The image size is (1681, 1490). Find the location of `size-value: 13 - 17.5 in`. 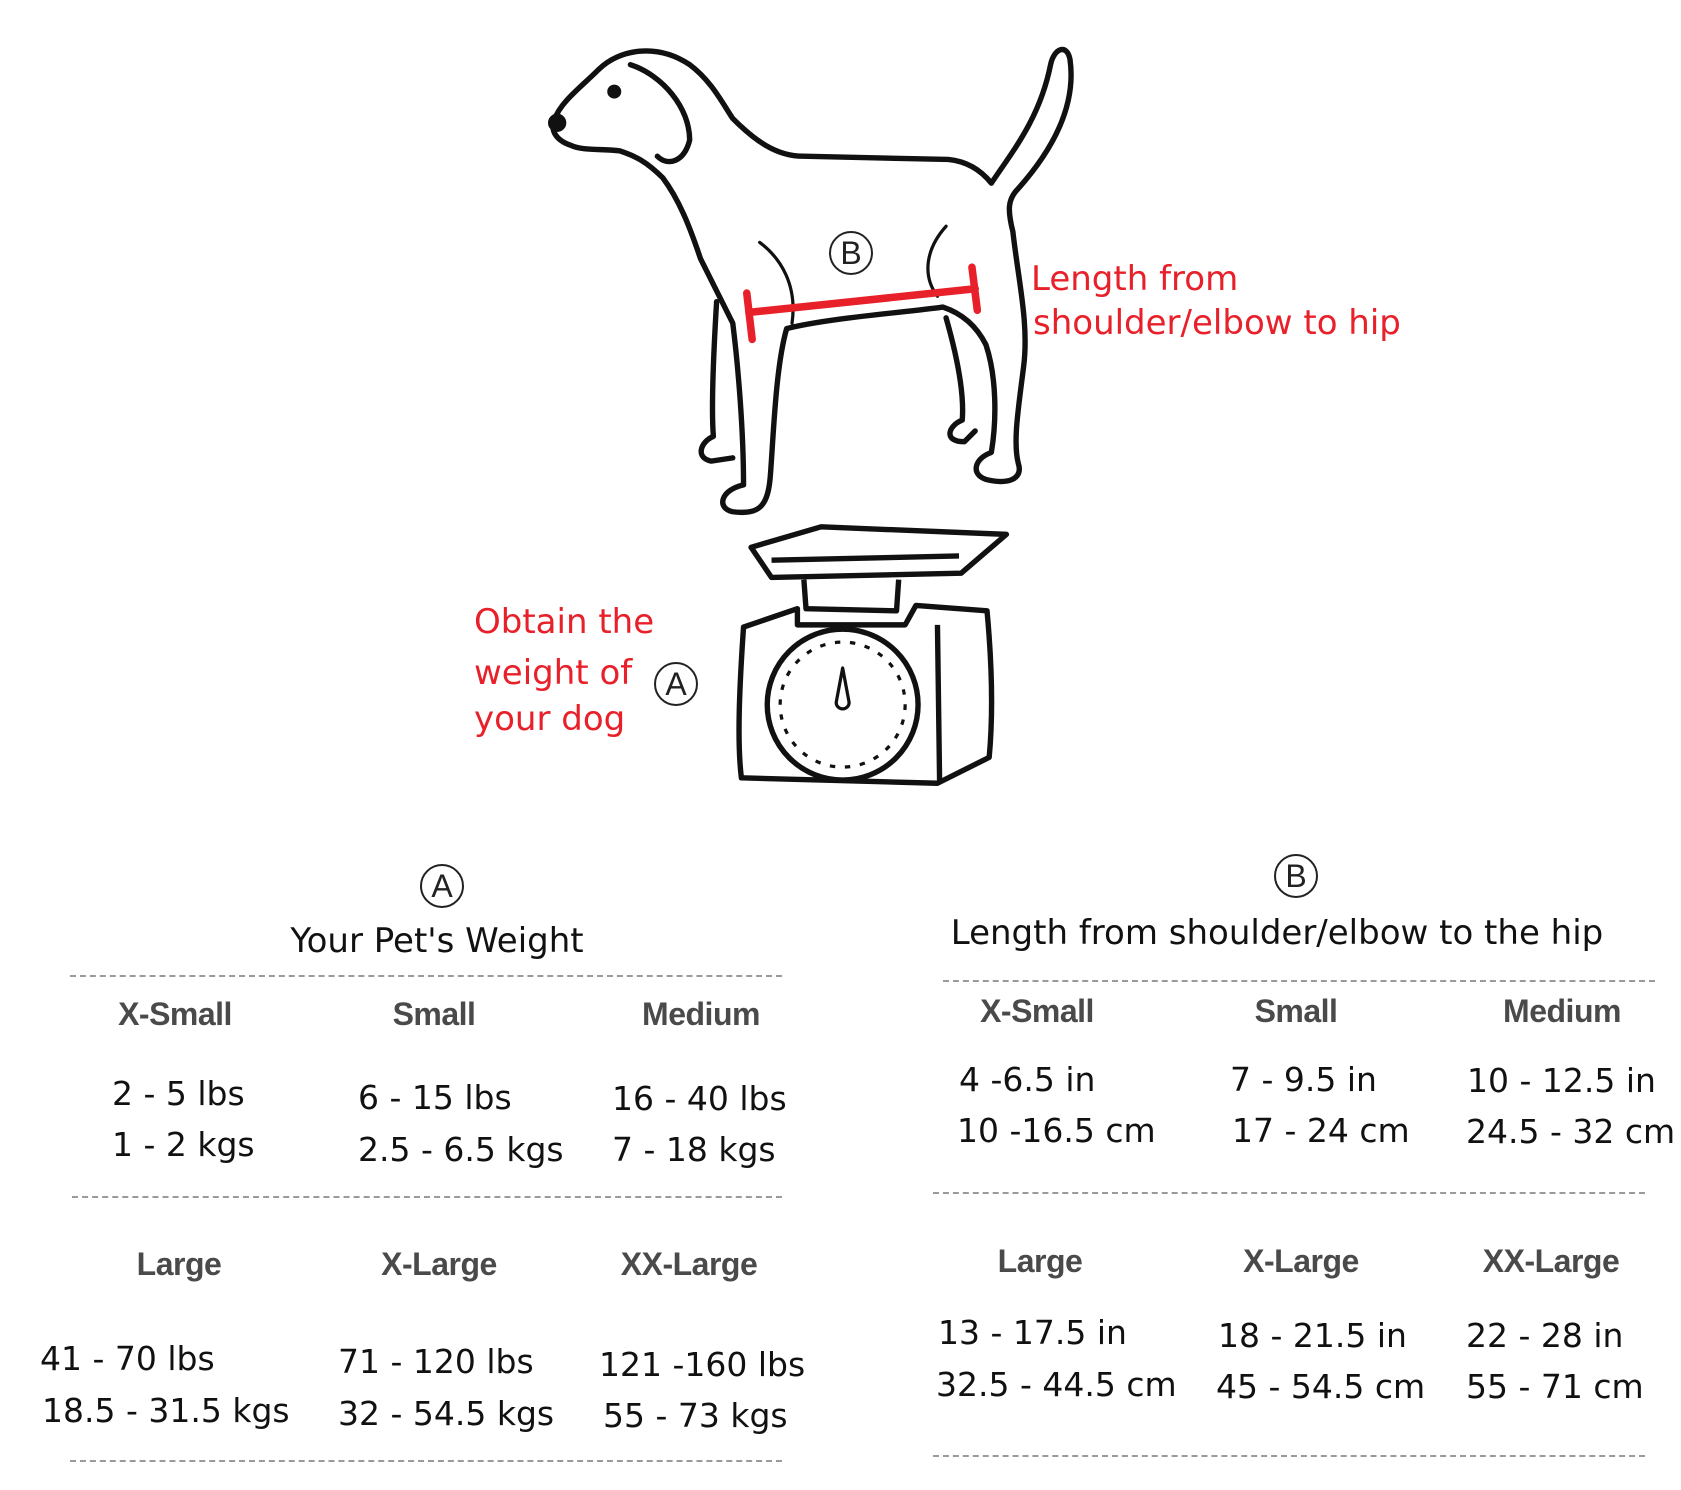

size-value: 13 - 17.5 in is located at coordinates (1032, 1332).